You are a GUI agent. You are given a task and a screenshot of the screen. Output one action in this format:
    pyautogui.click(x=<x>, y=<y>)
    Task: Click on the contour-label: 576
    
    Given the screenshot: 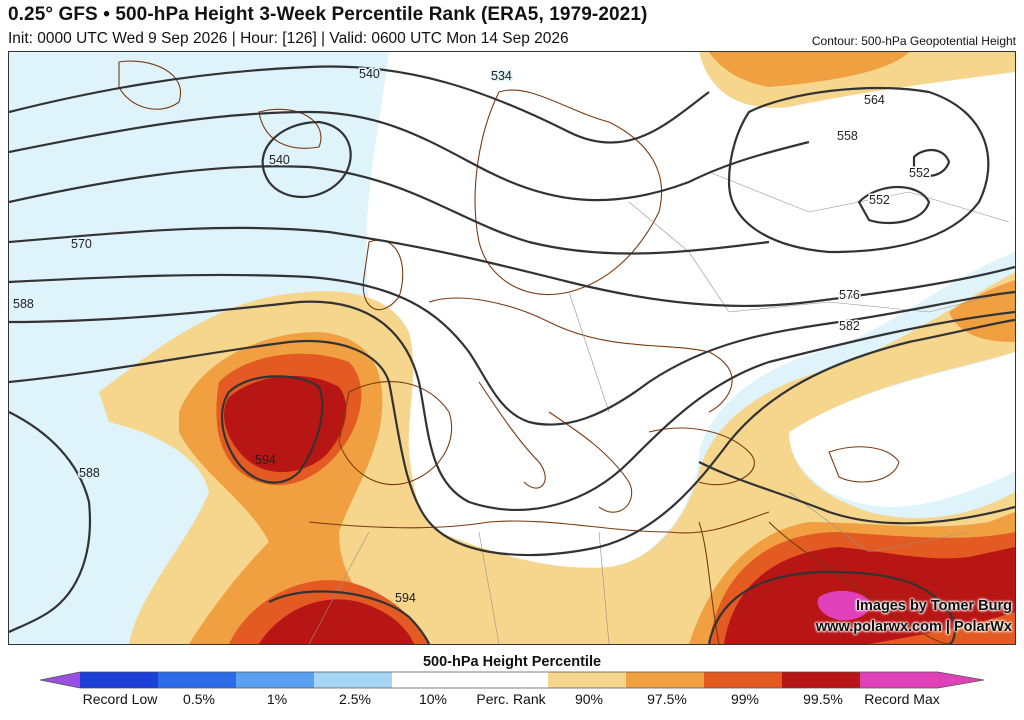 What is the action you would take?
    pyautogui.click(x=849, y=295)
    